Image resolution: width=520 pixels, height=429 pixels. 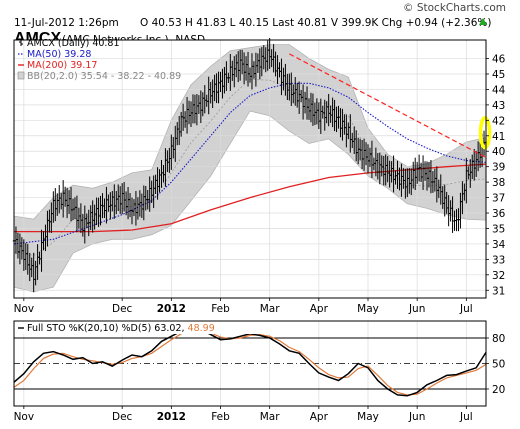 I want to click on price-xtick-label: Jul, so click(x=466, y=309).